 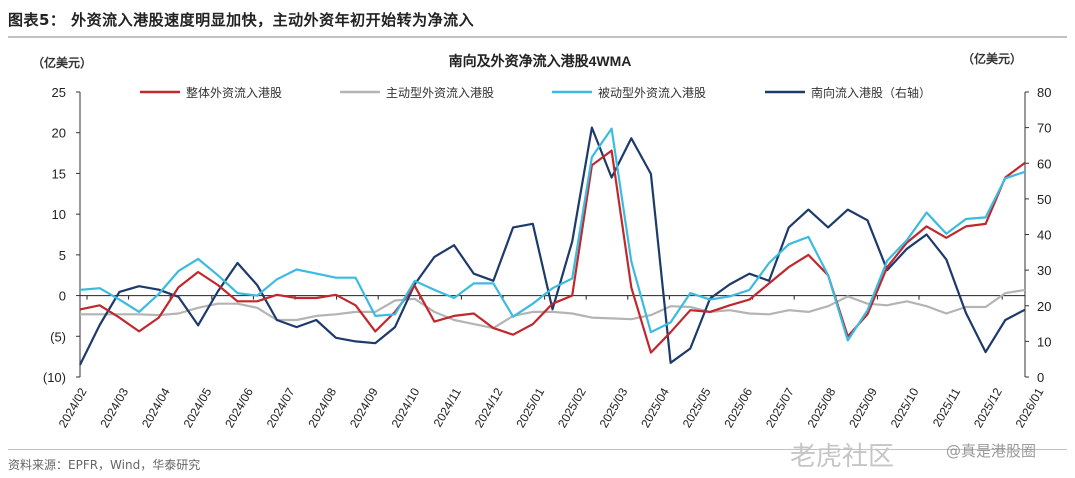 I want to click on right-axis-tick-label: 80, so click(x=1044, y=92).